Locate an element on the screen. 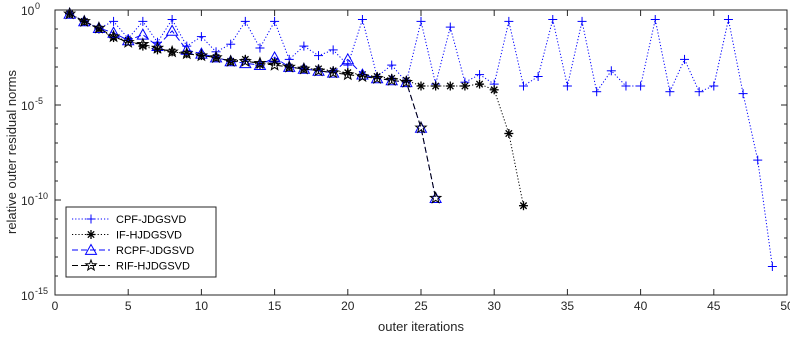  legend-marker is located at coordinates (91, 265).